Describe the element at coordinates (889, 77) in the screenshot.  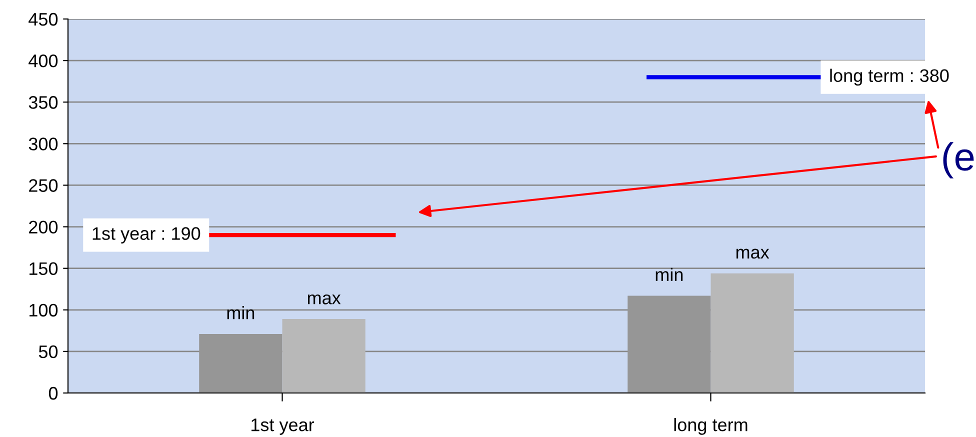
I see `ref-line-label: long term : 380` at that location.